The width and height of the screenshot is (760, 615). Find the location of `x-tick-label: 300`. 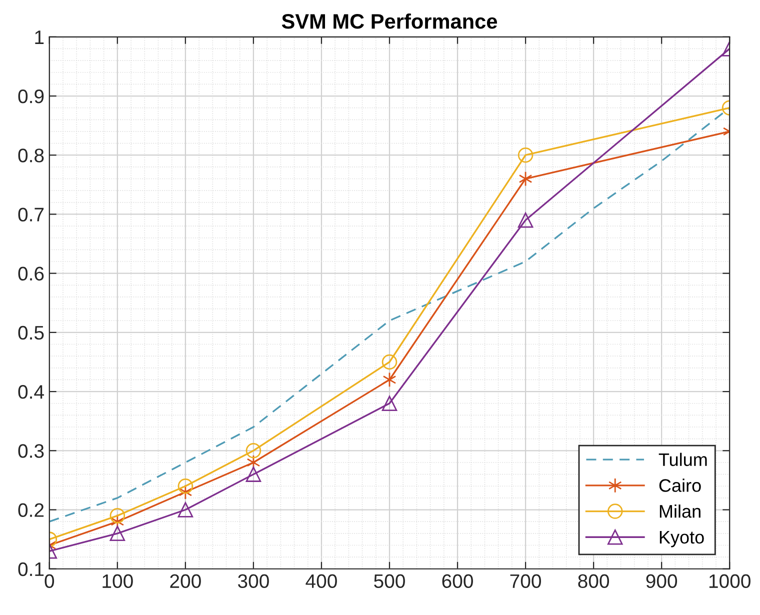

x-tick-label: 300 is located at coordinates (253, 581).